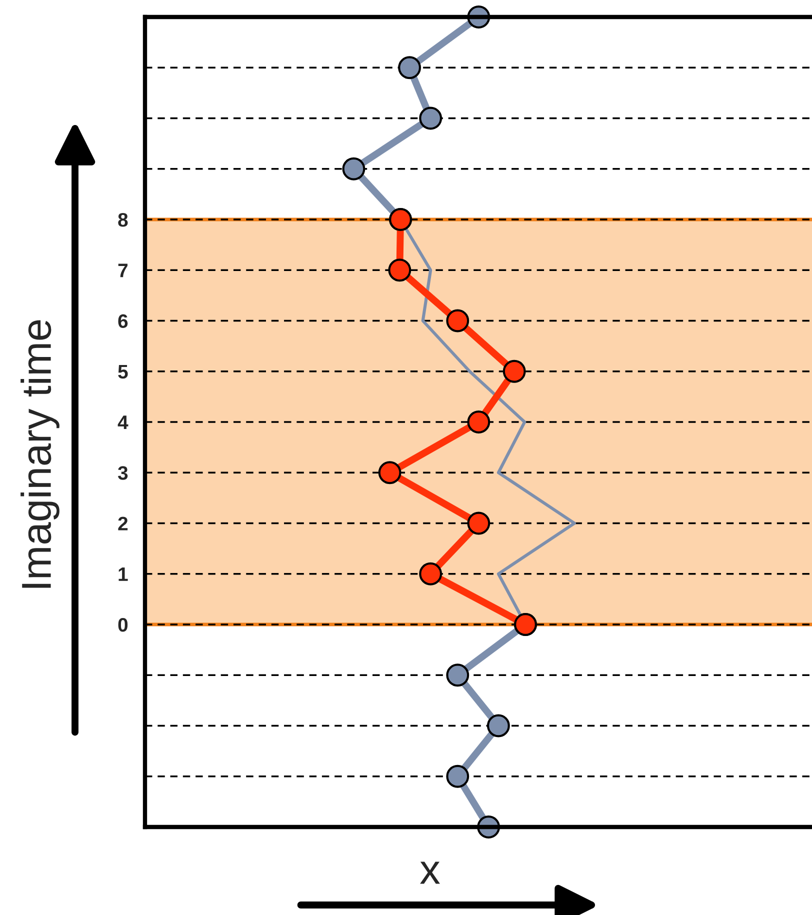  Describe the element at coordinates (123, 219) in the screenshot. I see `y-tick-label: 8` at that location.